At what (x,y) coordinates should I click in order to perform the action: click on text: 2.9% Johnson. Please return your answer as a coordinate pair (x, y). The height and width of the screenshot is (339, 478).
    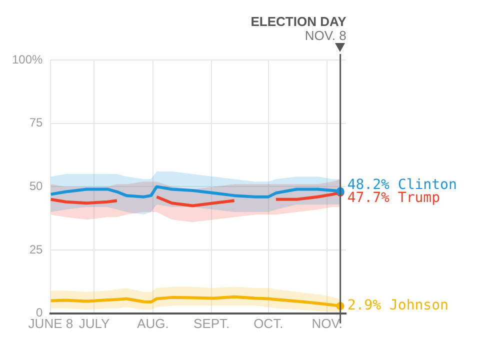
    Looking at the image, I should click on (397, 306).